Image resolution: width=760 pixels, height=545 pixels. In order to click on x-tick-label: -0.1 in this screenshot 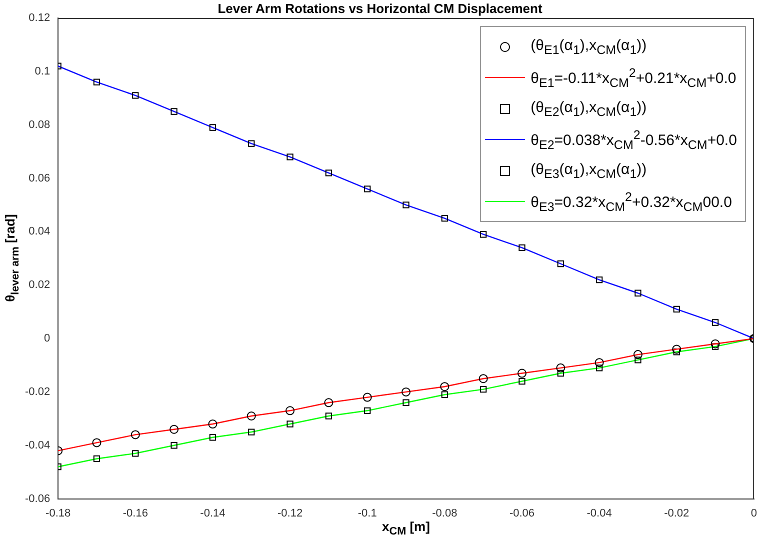, I will do `click(367, 513)`.